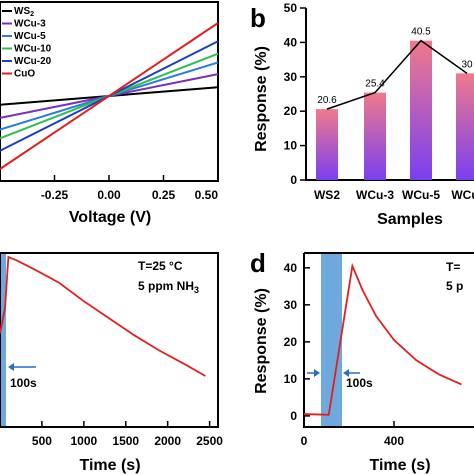 Image resolution: width=474 pixels, height=474 pixels. Describe the element at coordinates (421, 32) in the screenshot. I see `bar-value-label-2: 40.5` at that location.